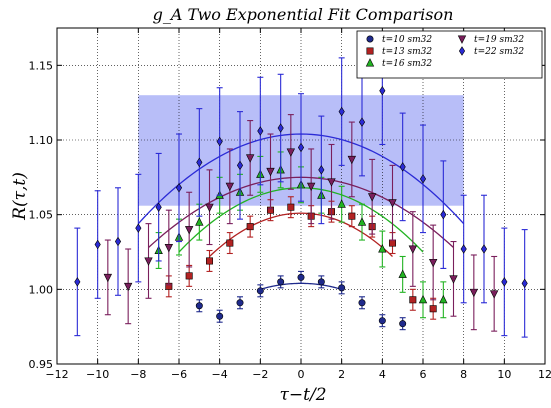 This screenshot has width=551, height=408. I want to click on x-tick-label: 0, so click(301, 374).